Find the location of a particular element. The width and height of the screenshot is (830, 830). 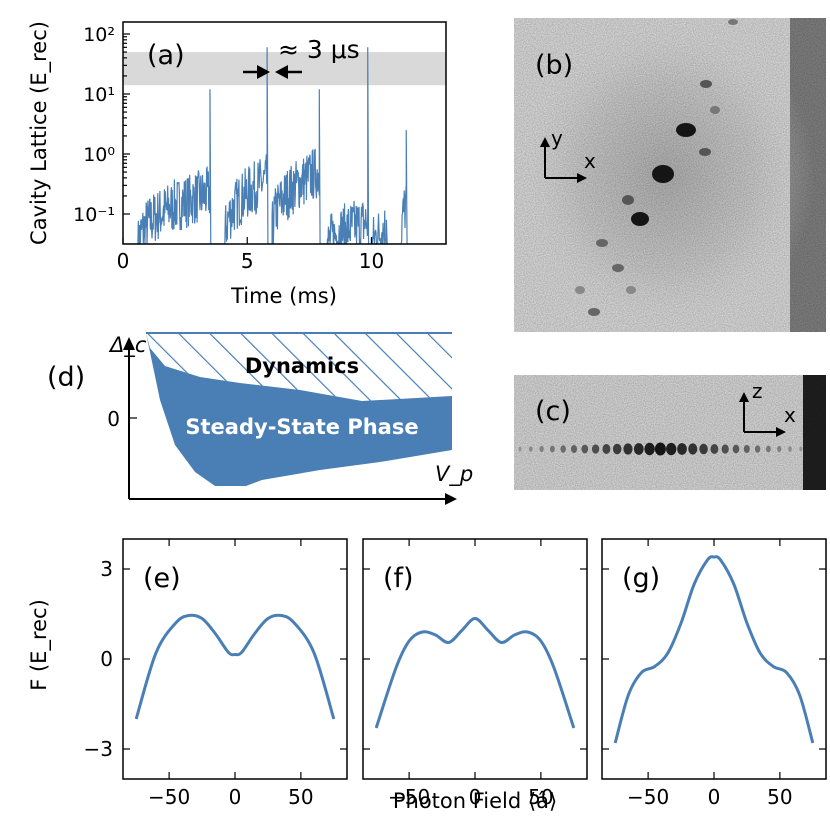

x-axis-arrow-icon is located at coordinates (451, 499).